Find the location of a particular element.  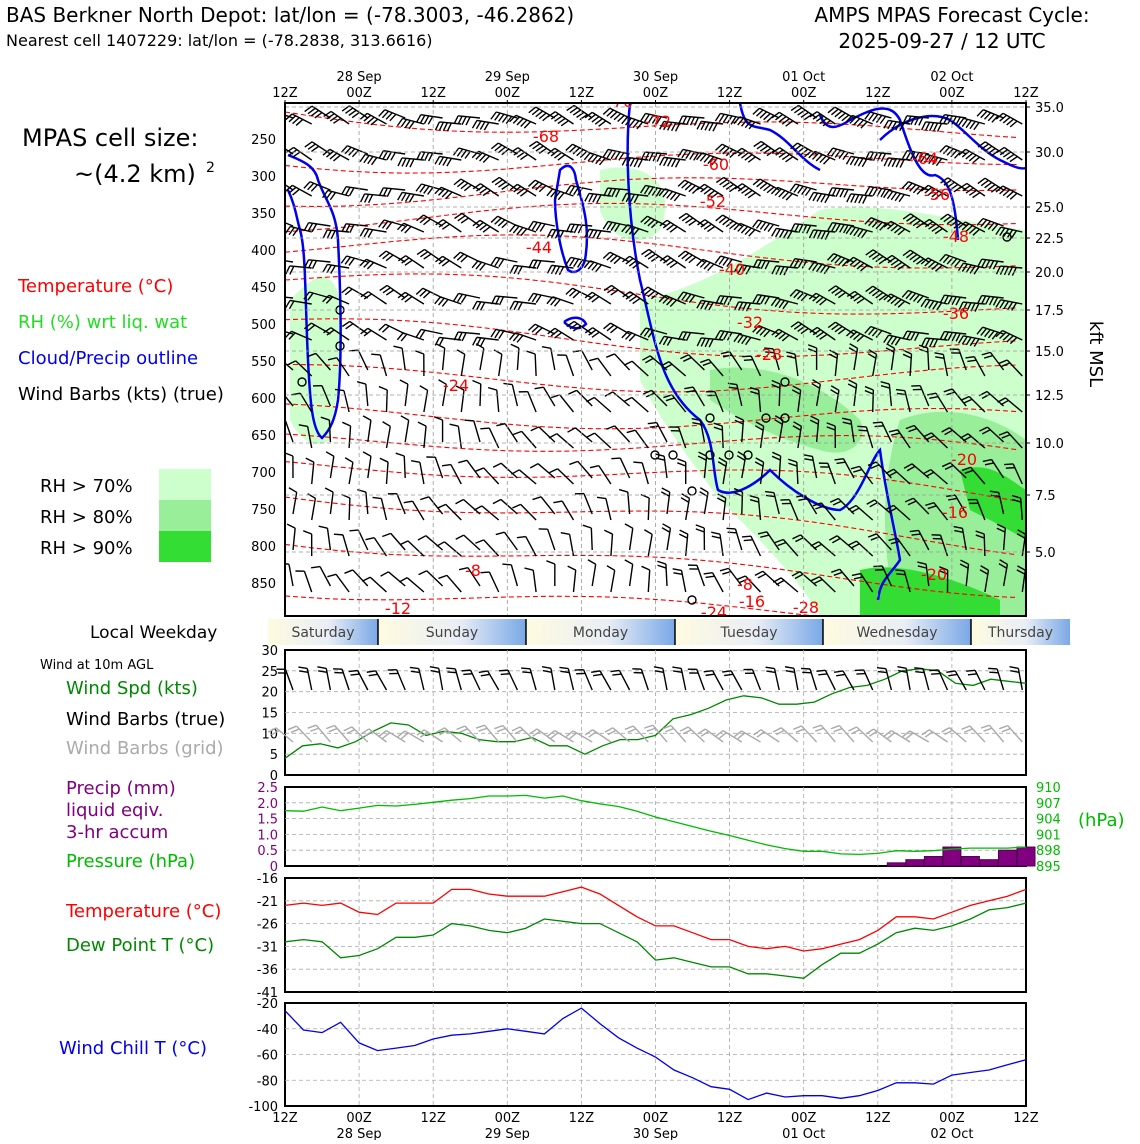

pressure-tick-label: 450 is located at coordinates (263, 288).